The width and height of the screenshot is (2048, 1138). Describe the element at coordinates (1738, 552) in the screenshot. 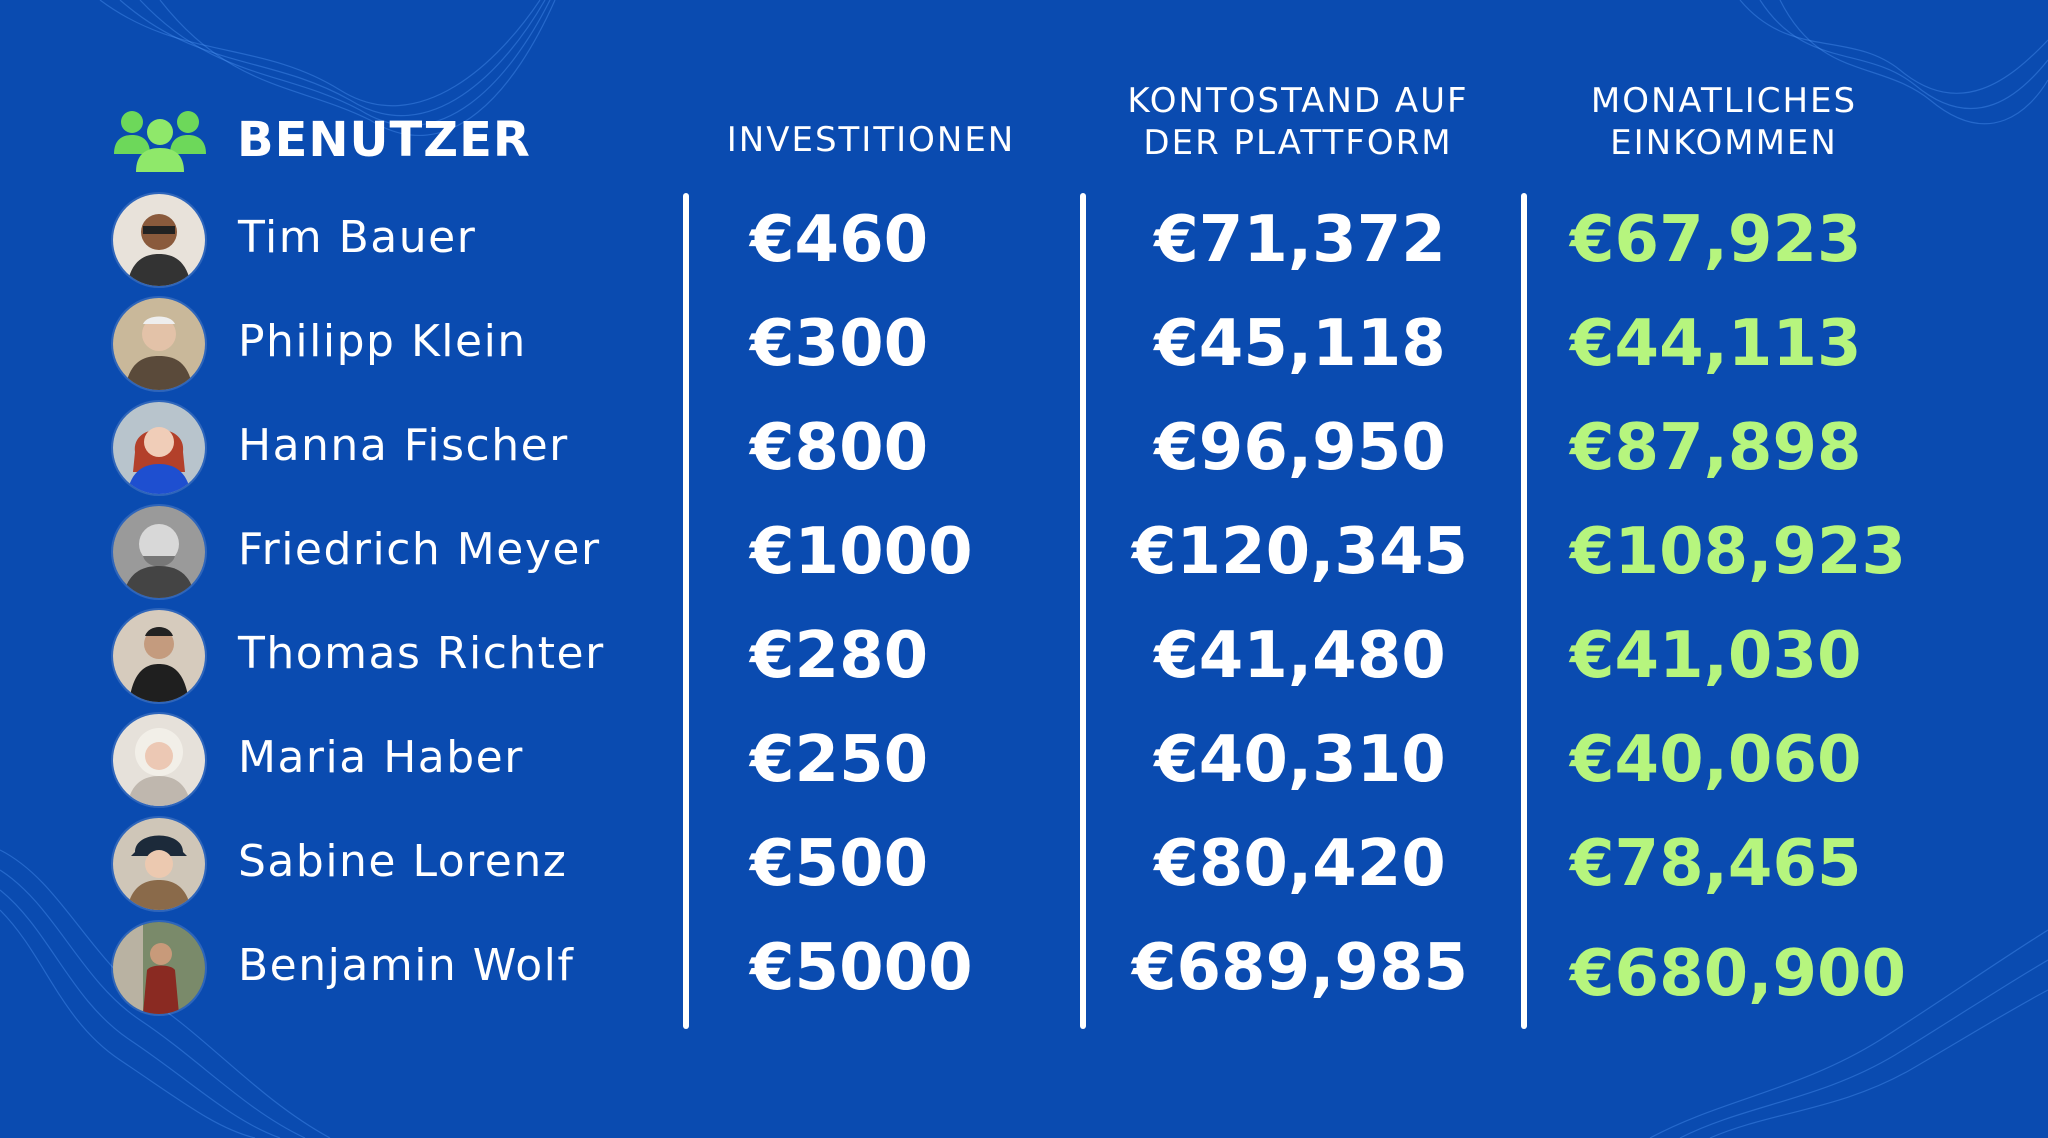

I see `income-value: €108,923` at that location.